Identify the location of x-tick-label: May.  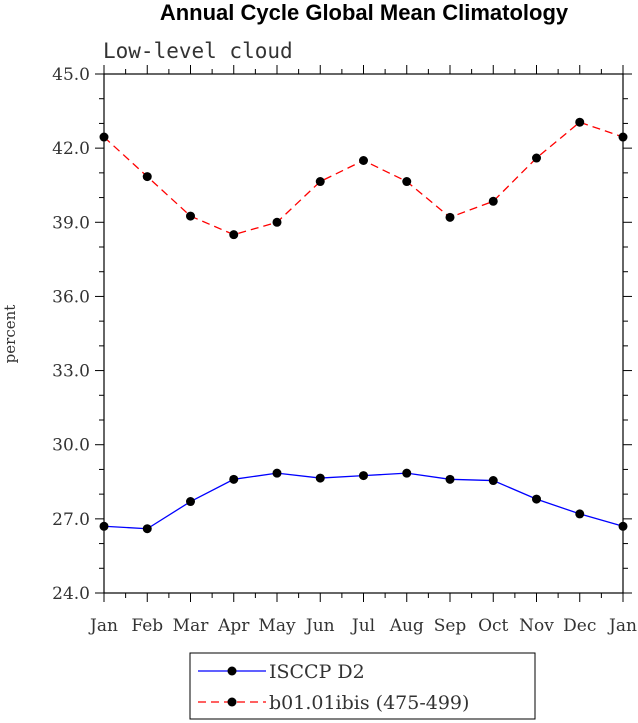
(277, 626).